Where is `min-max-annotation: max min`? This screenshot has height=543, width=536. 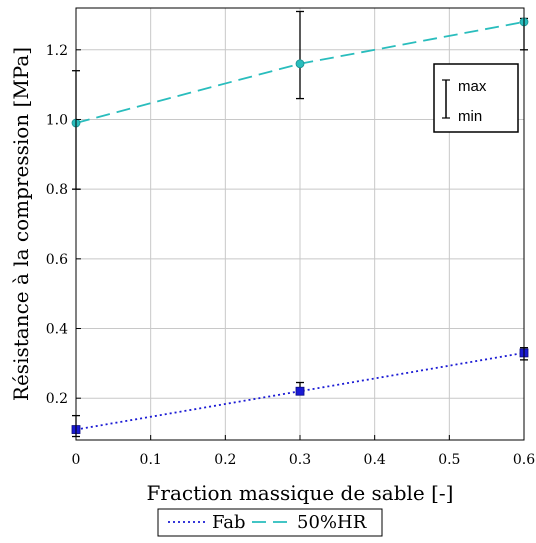
min-max-annotation: max min is located at coordinates (476, 98).